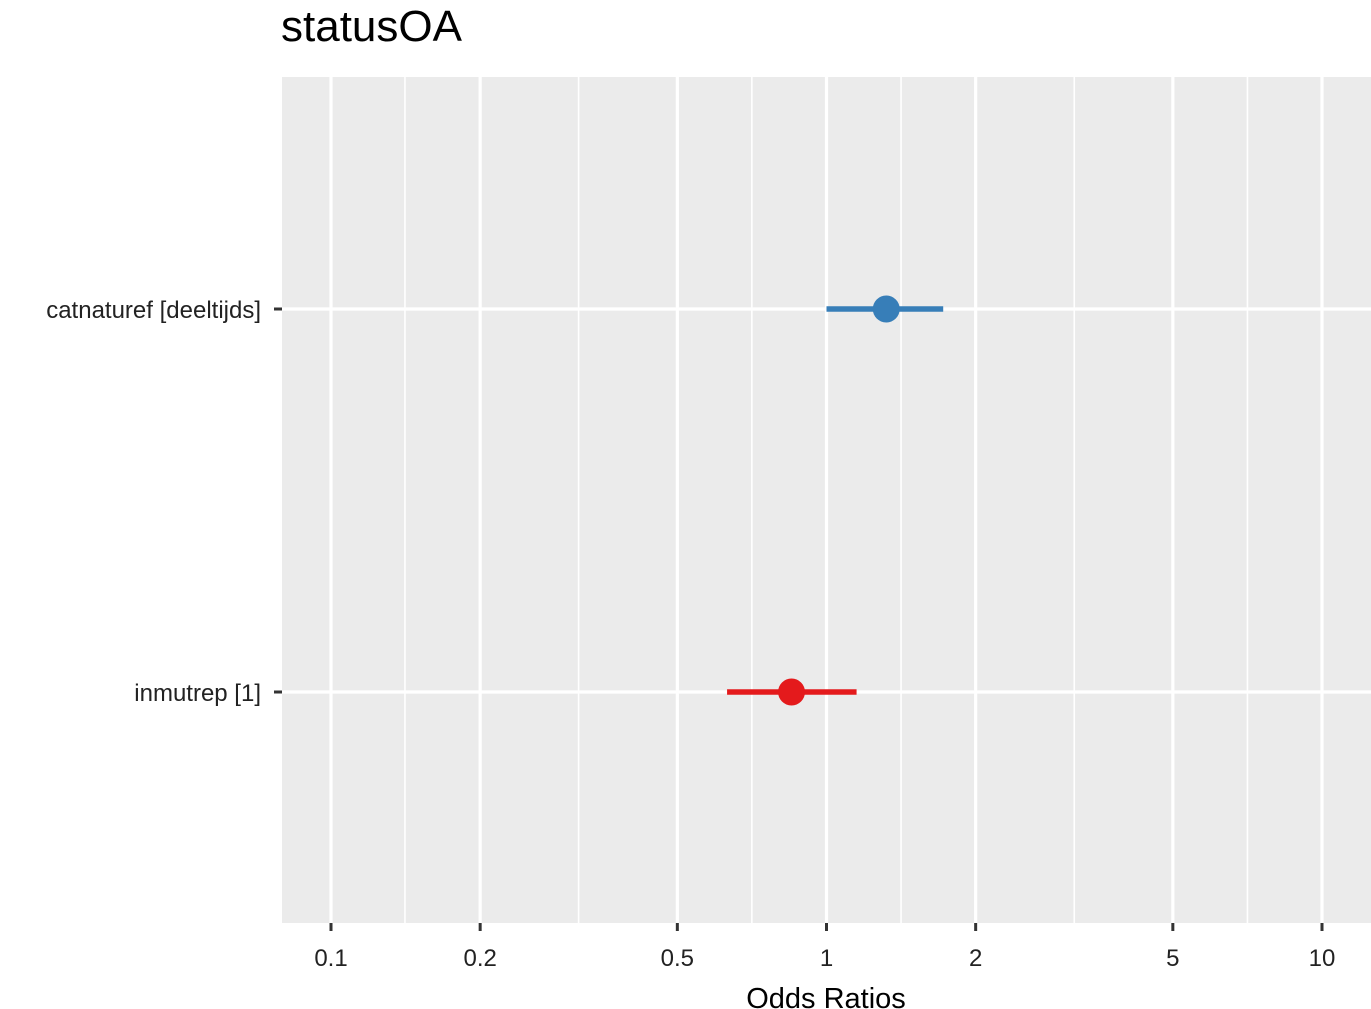  Describe the element at coordinates (479, 958) in the screenshot. I see `x-tick-label-1: 0.2` at that location.